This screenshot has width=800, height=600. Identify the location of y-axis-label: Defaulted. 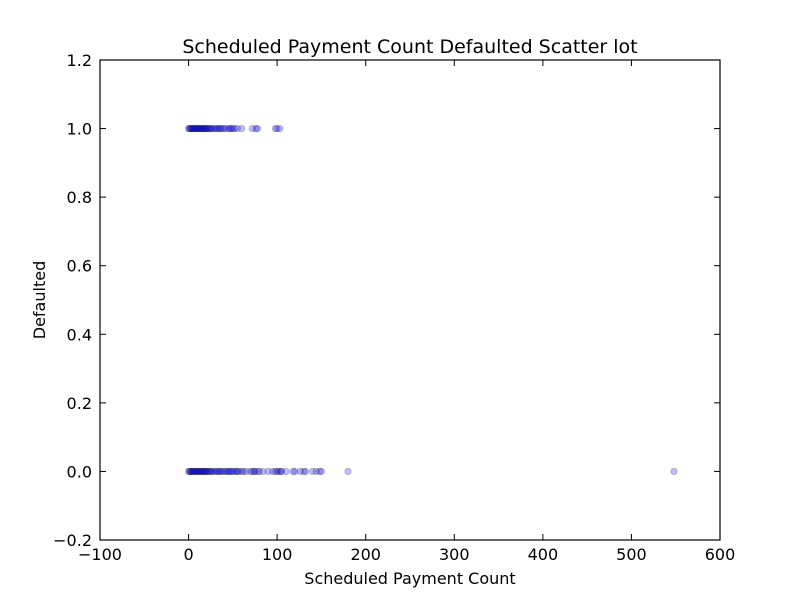
(39, 300).